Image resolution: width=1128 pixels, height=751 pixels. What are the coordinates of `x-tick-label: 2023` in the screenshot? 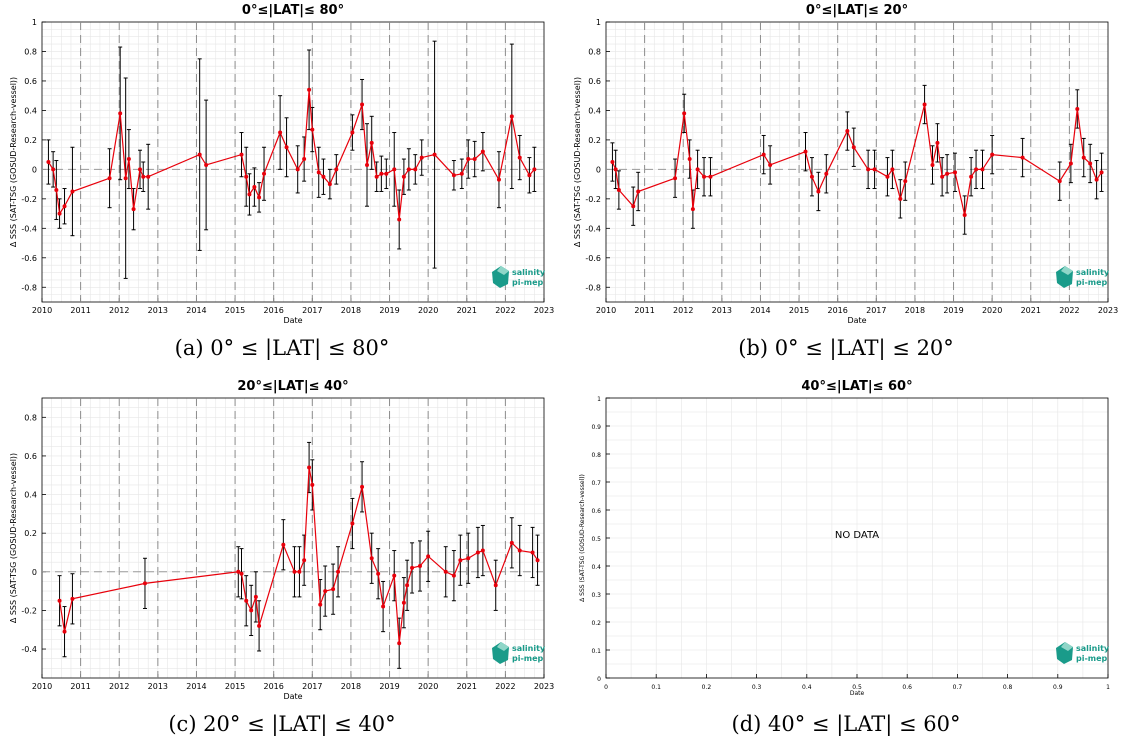 It's located at (1108, 310).